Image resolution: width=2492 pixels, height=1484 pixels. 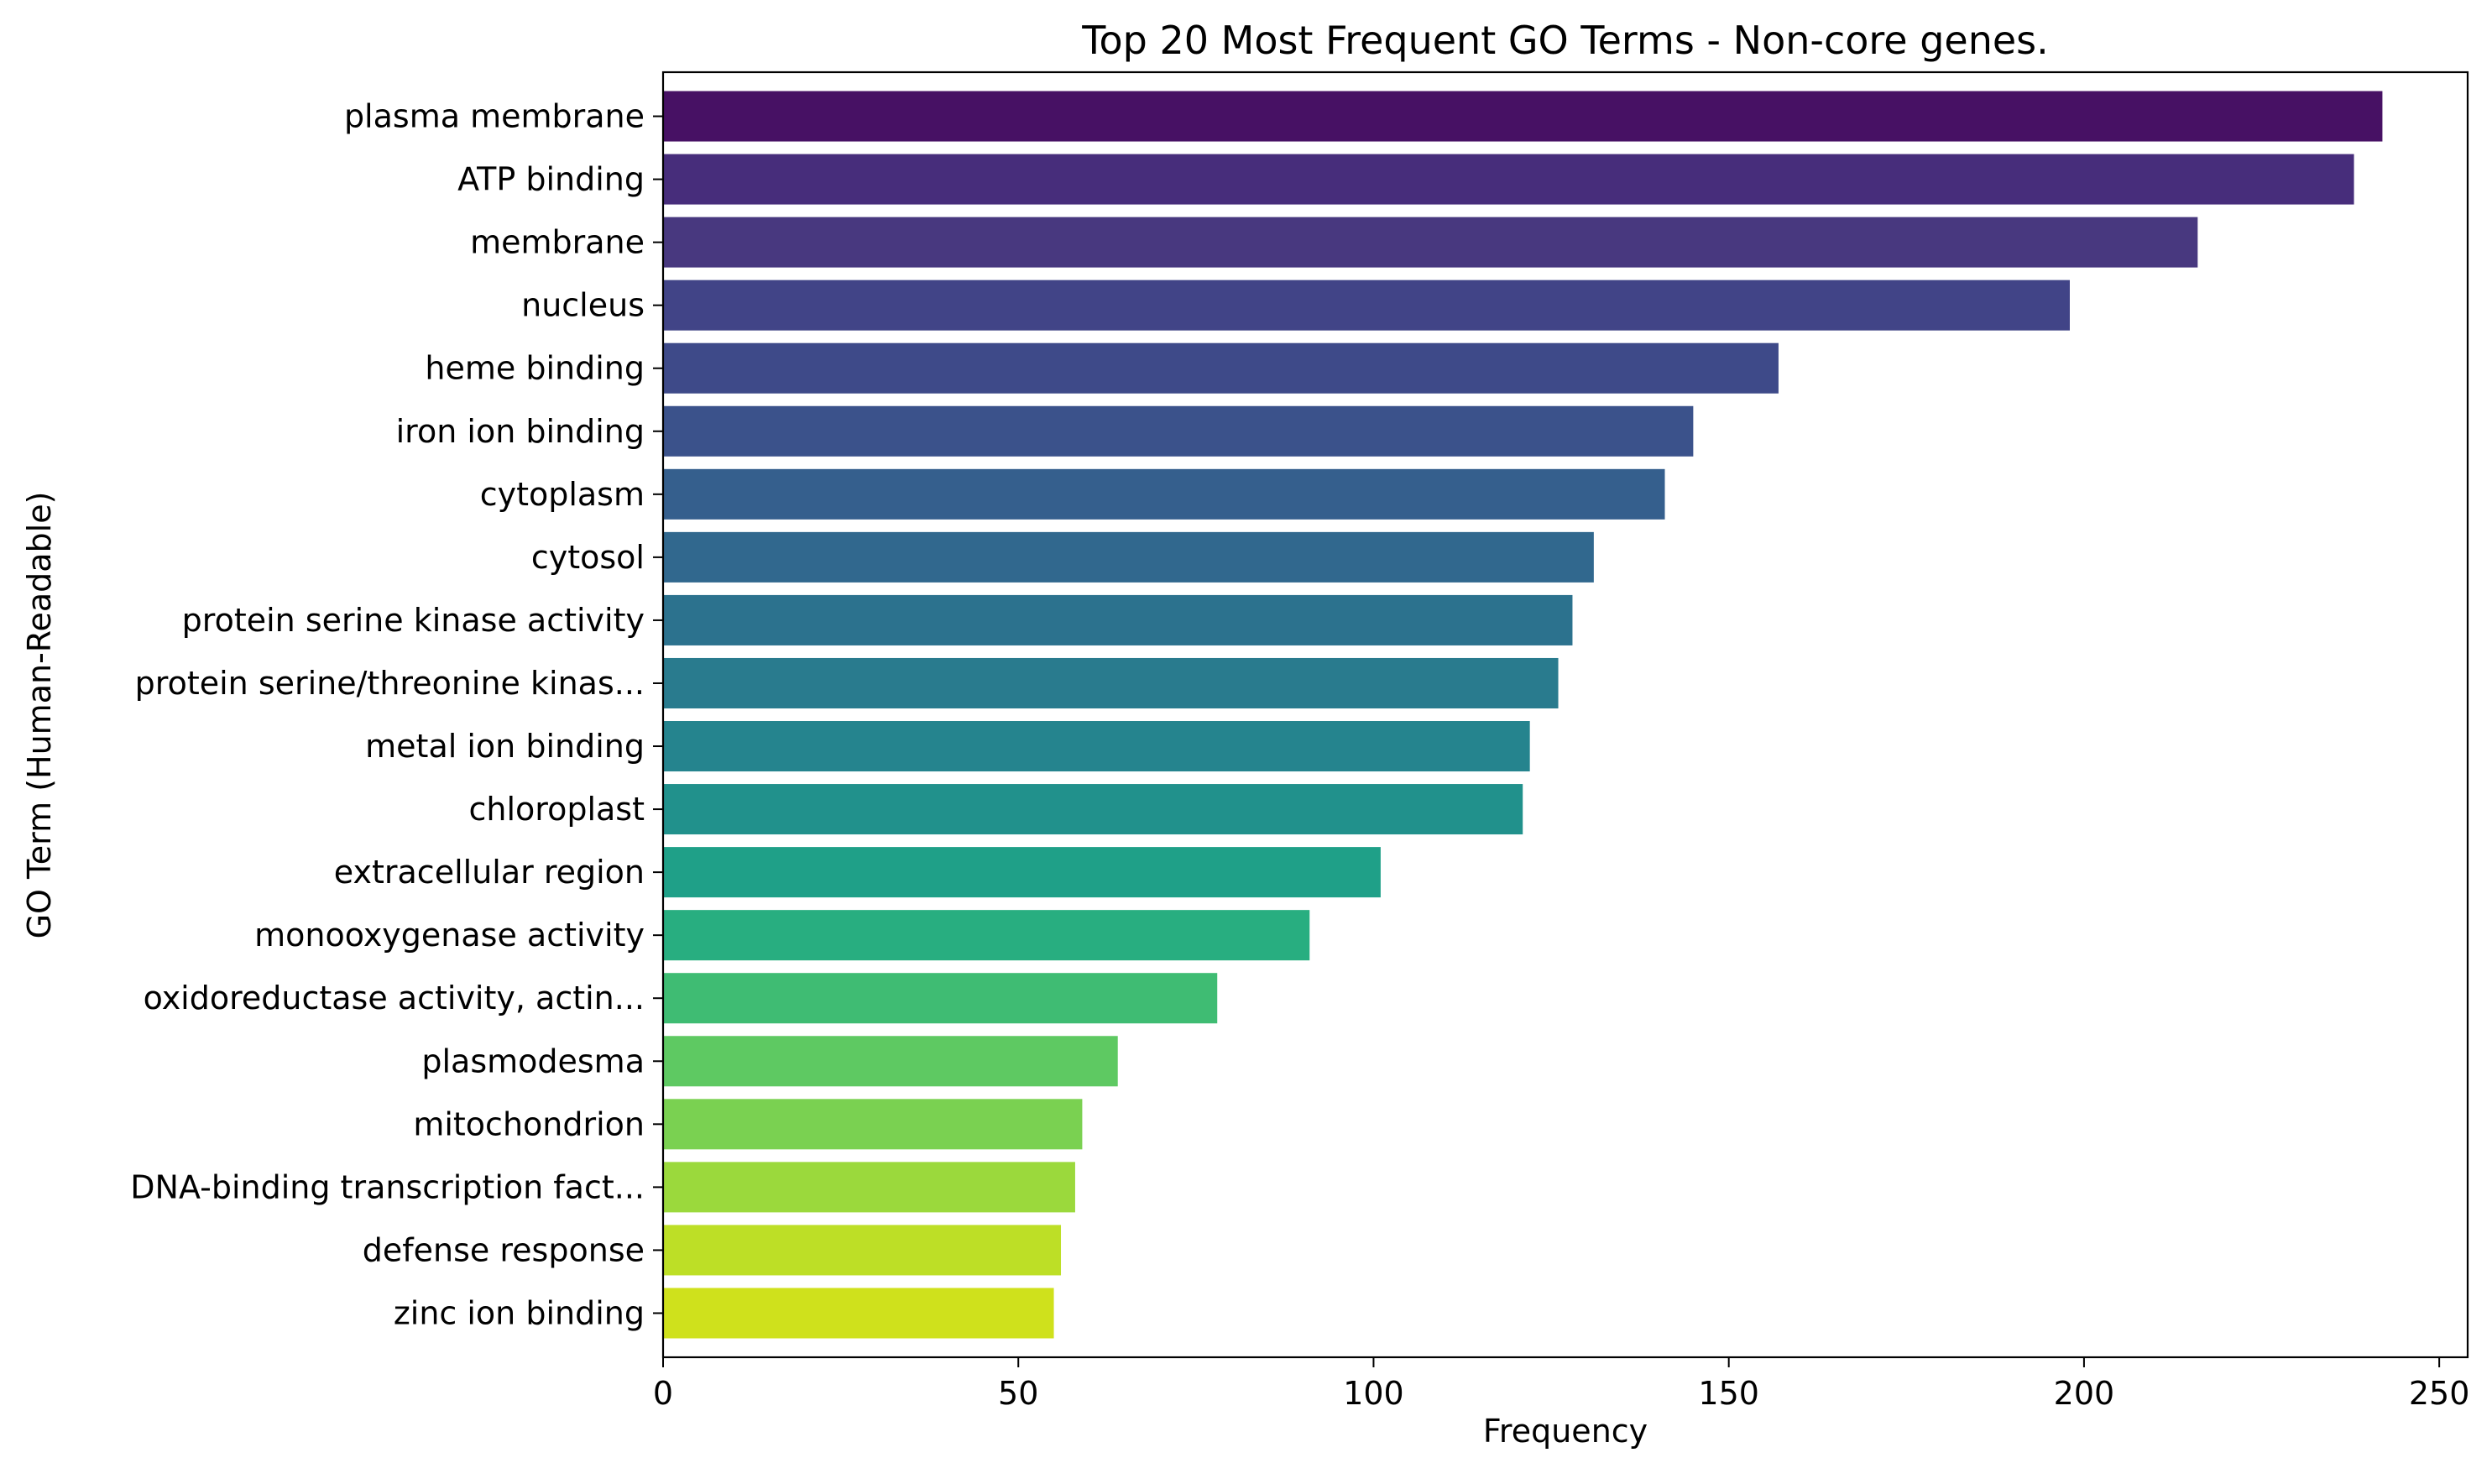 I want to click on y-tick-label: cytoplasm, so click(x=562, y=494).